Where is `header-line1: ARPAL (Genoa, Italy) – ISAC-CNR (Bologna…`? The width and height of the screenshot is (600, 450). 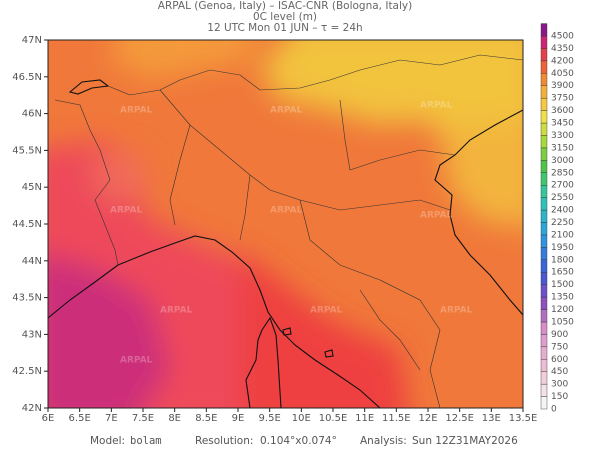 header-line1: ARPAL (Genoa, Italy) – ISAC-CNR (Bologna… is located at coordinates (285, 6).